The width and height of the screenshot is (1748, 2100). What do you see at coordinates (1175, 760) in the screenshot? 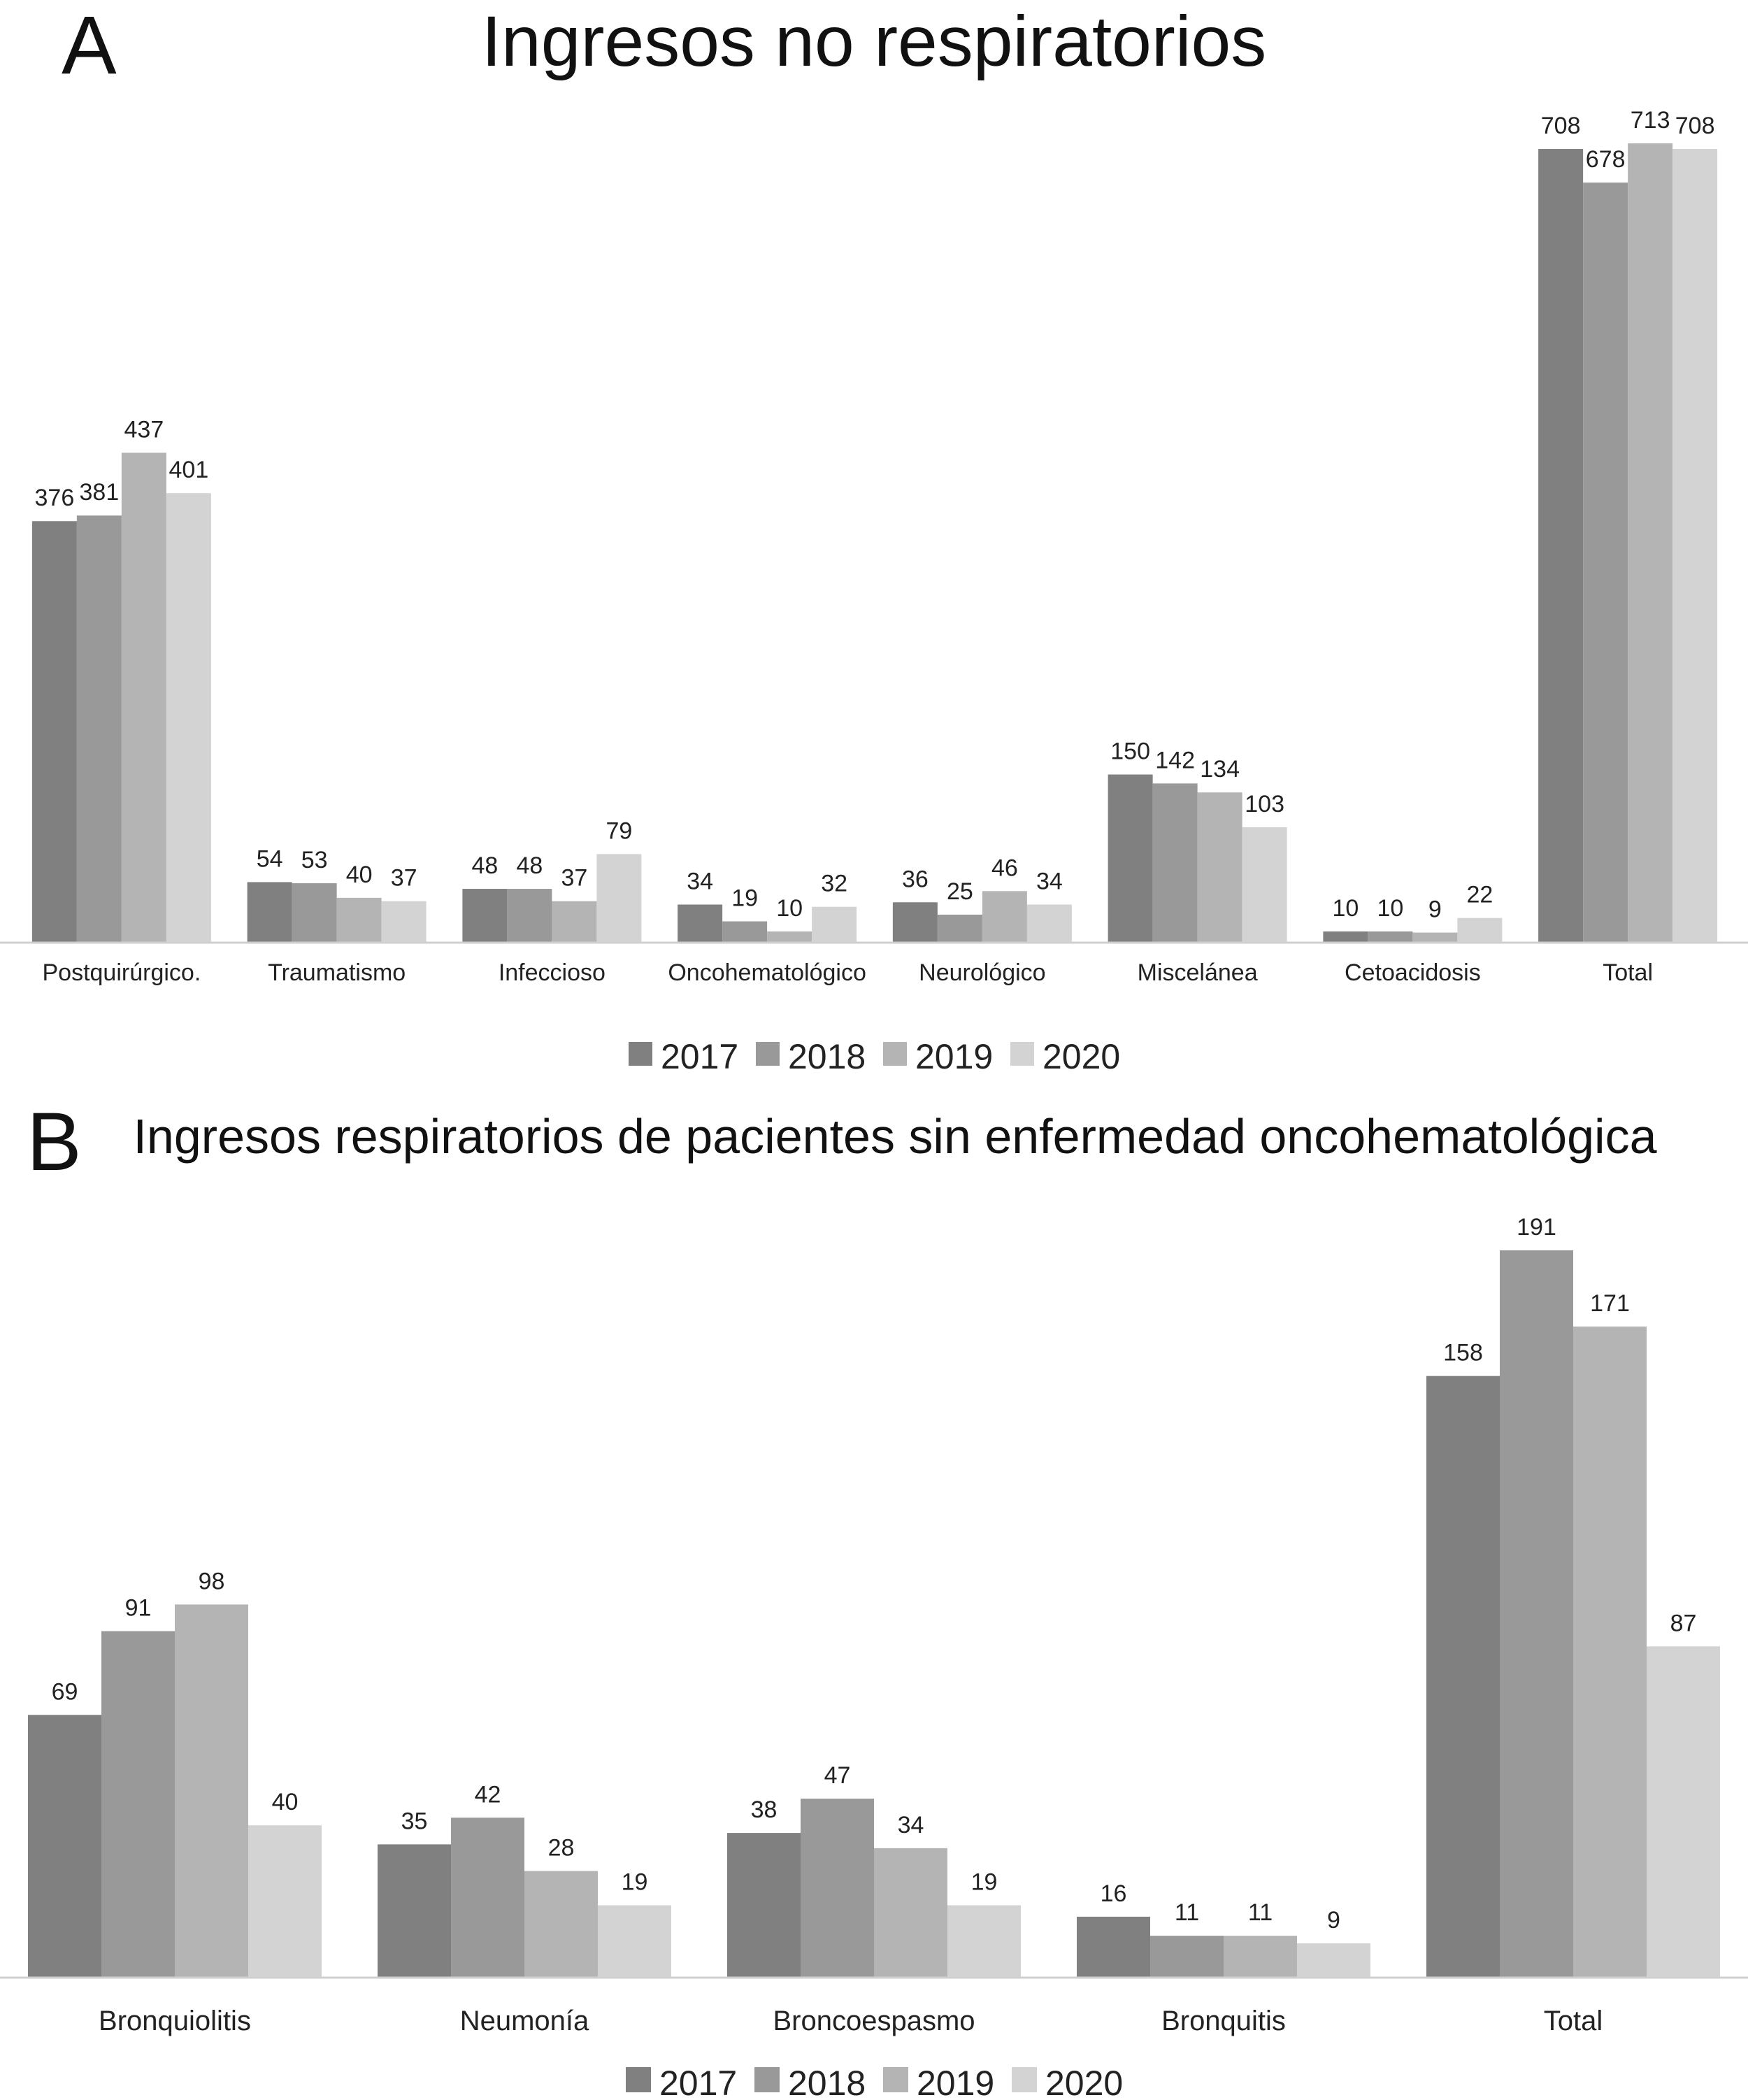
I see `data-label-miscelanea-2018: 142` at bounding box center [1175, 760].